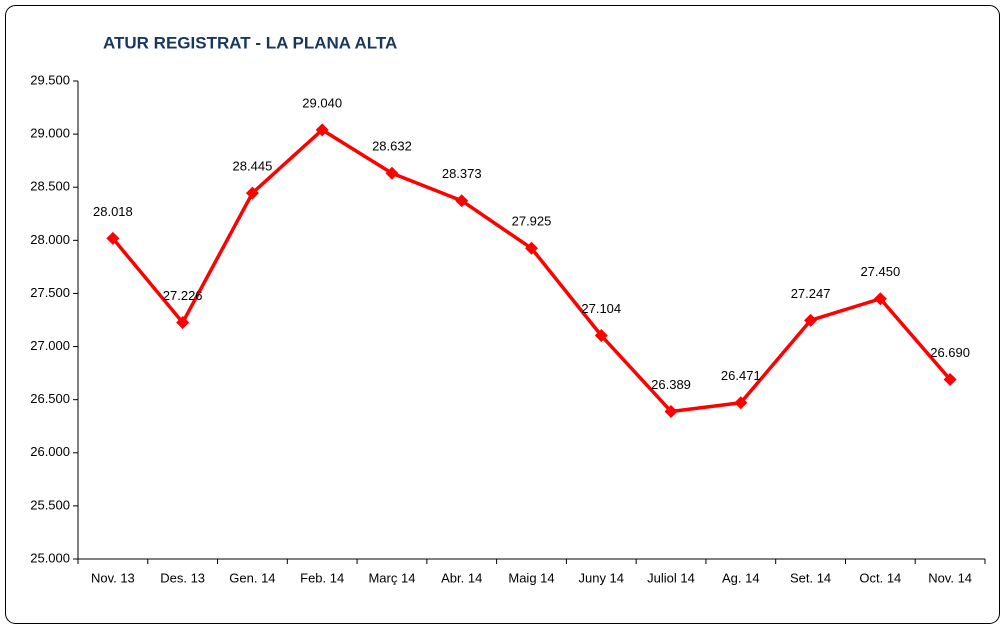 The image size is (1005, 629). What do you see at coordinates (322, 577) in the screenshot?
I see `x-tick-label: Feb. 14` at bounding box center [322, 577].